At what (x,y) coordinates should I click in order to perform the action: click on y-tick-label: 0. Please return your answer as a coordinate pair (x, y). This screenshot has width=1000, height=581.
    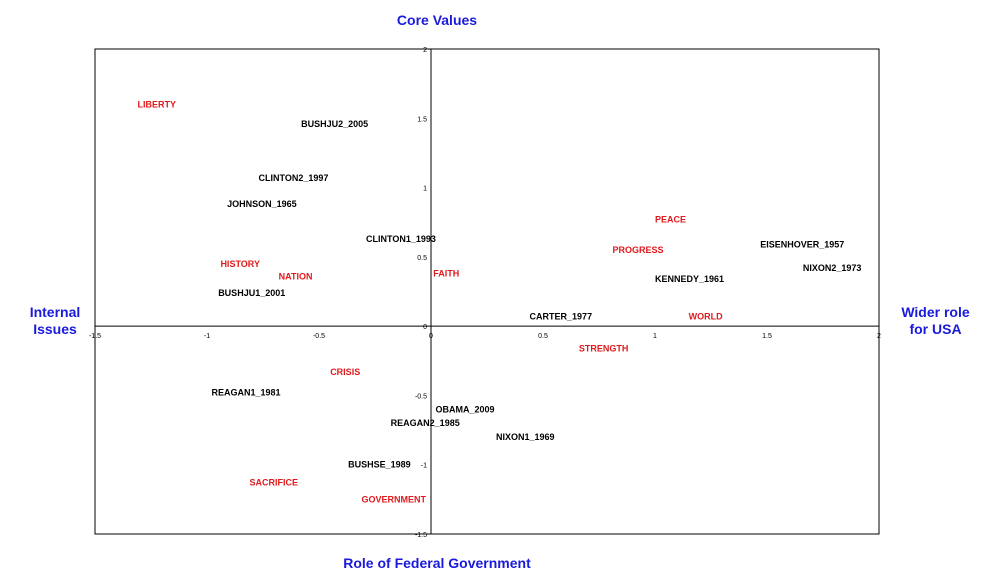
    Looking at the image, I should click on (425, 327).